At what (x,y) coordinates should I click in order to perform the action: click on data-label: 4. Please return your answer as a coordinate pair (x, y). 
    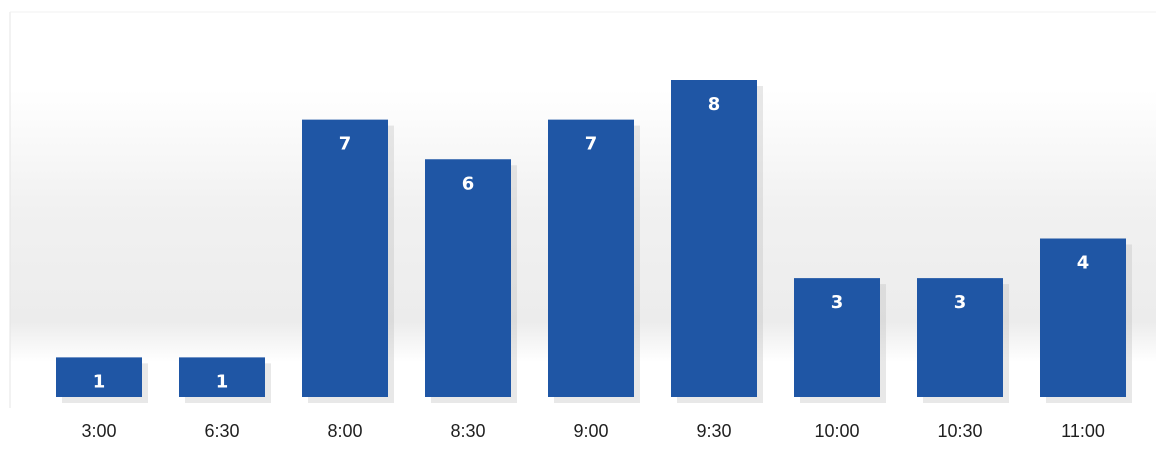
    Looking at the image, I should click on (1083, 263).